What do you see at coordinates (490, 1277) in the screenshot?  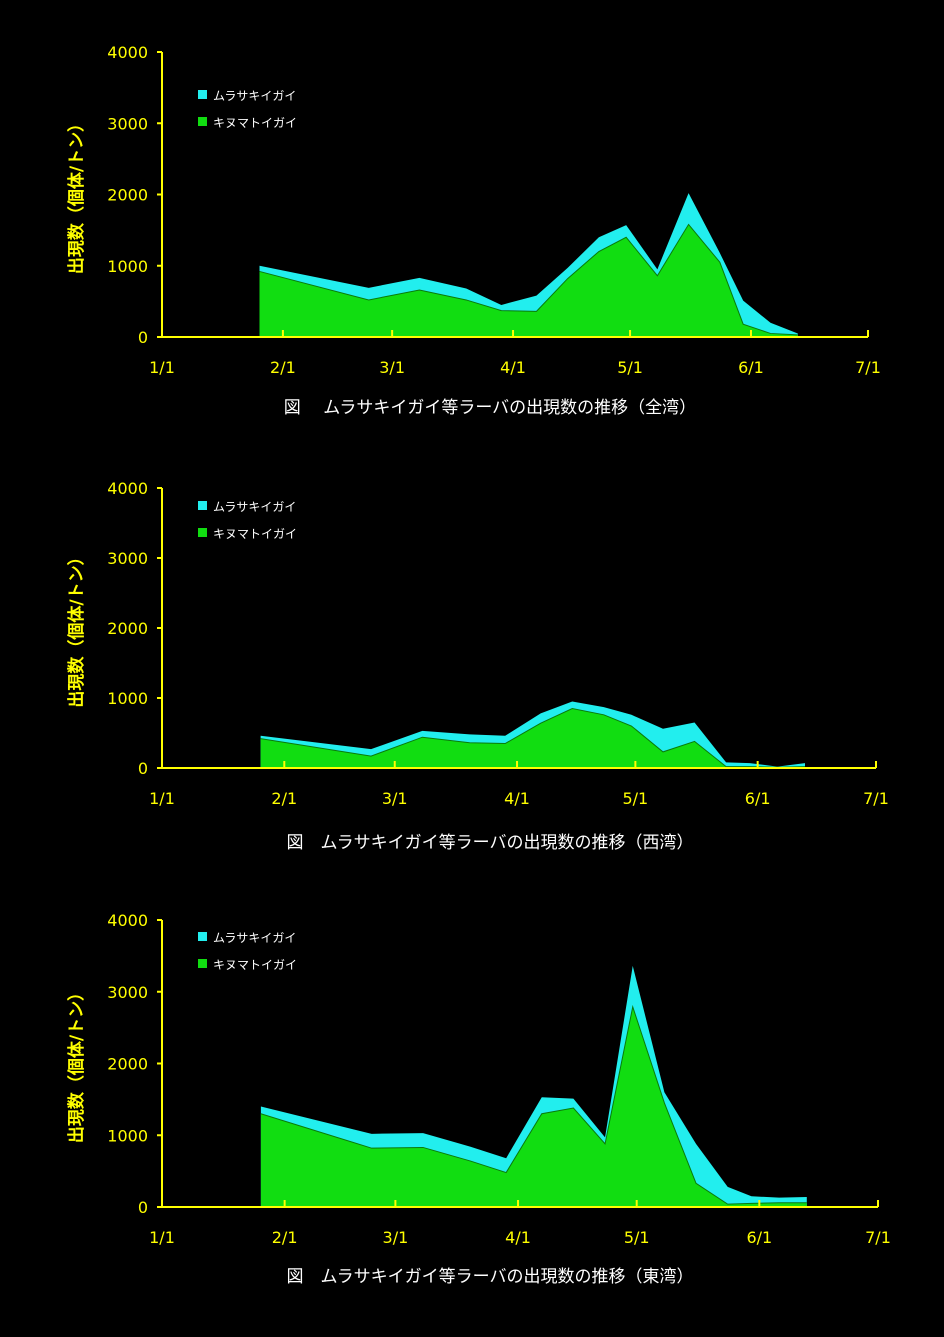 I see `chart-caption: 図 ムラサキイガイ等ラーバの出現数の推移（東湾）` at bounding box center [490, 1277].